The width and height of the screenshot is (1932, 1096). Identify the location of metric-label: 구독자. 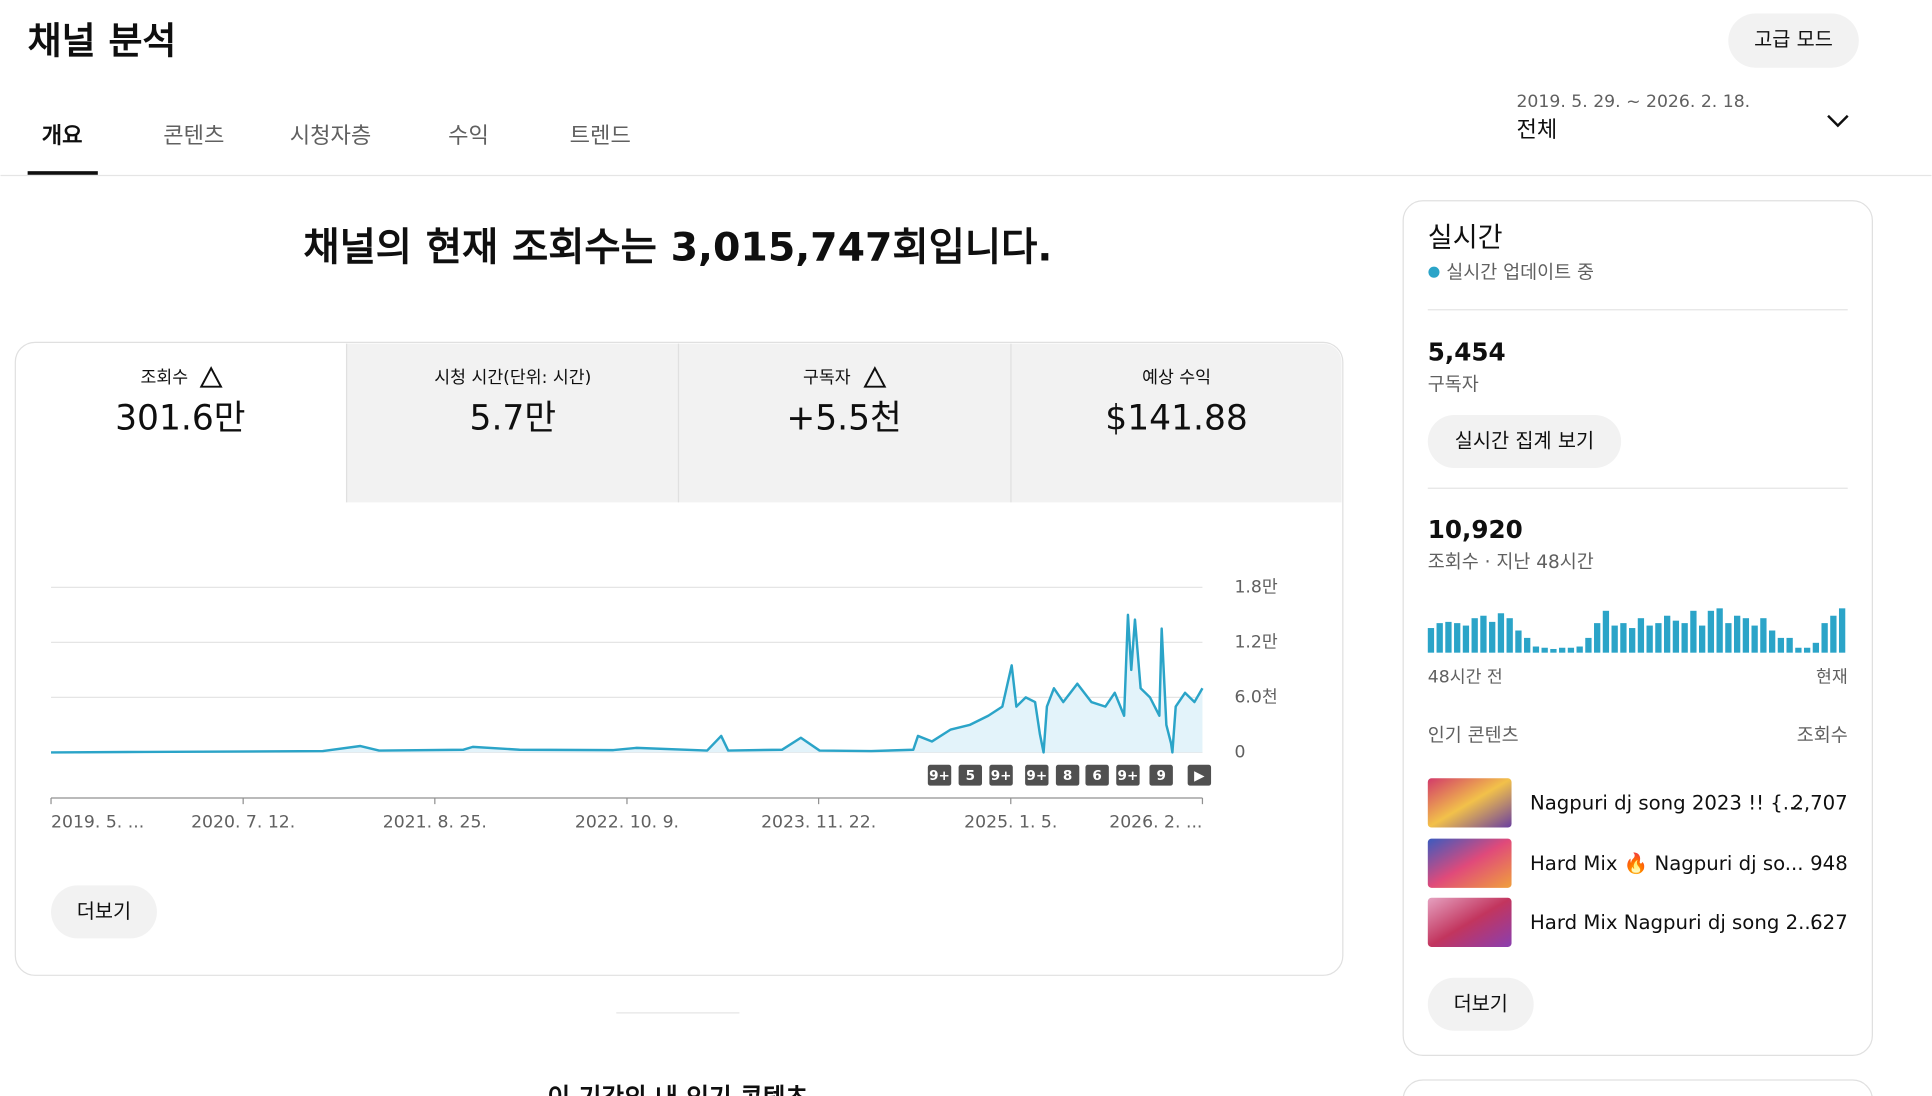
(827, 378).